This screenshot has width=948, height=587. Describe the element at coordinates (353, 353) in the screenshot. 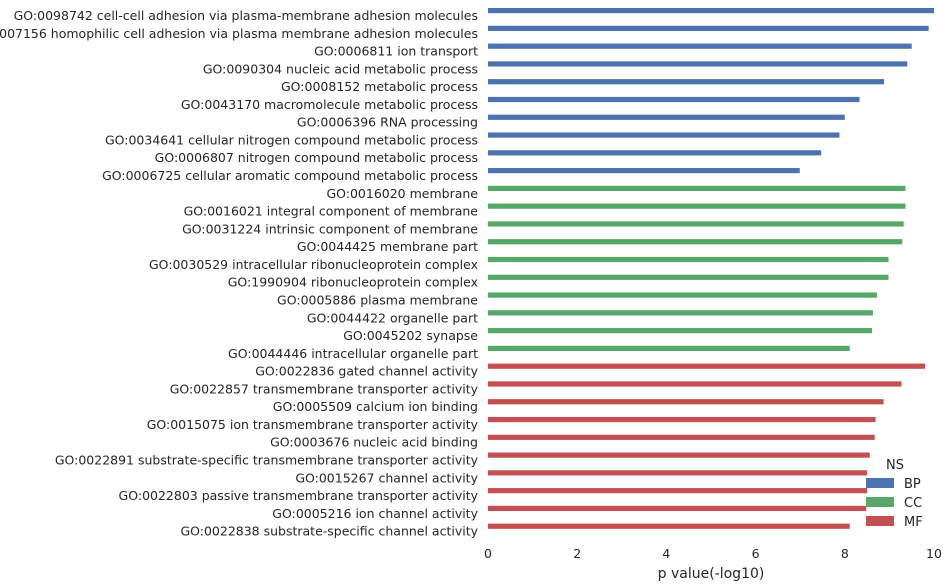

I see `category-label: GO:0044446 intracellular organelle part` at that location.